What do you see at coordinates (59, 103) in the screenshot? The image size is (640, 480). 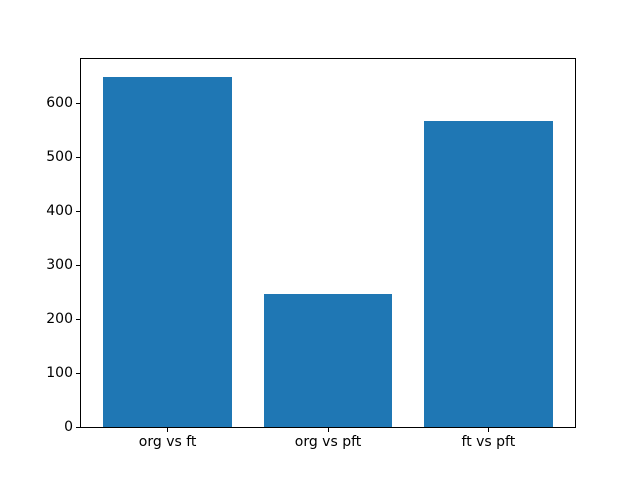 I see `y-tick-label: 600` at bounding box center [59, 103].